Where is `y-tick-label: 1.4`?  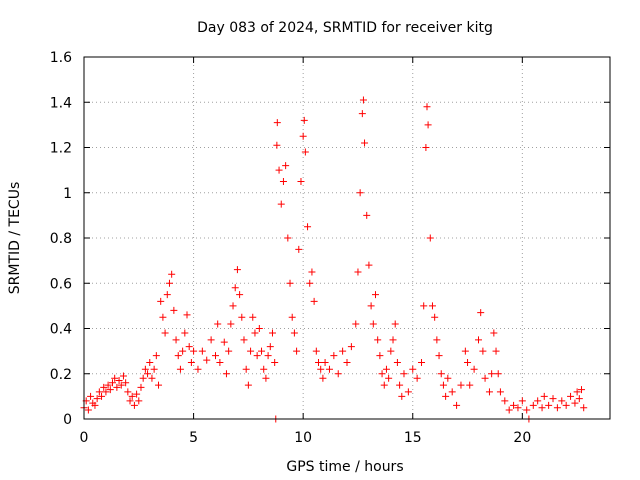
y-tick-label: 1.4 is located at coordinates (61, 103).